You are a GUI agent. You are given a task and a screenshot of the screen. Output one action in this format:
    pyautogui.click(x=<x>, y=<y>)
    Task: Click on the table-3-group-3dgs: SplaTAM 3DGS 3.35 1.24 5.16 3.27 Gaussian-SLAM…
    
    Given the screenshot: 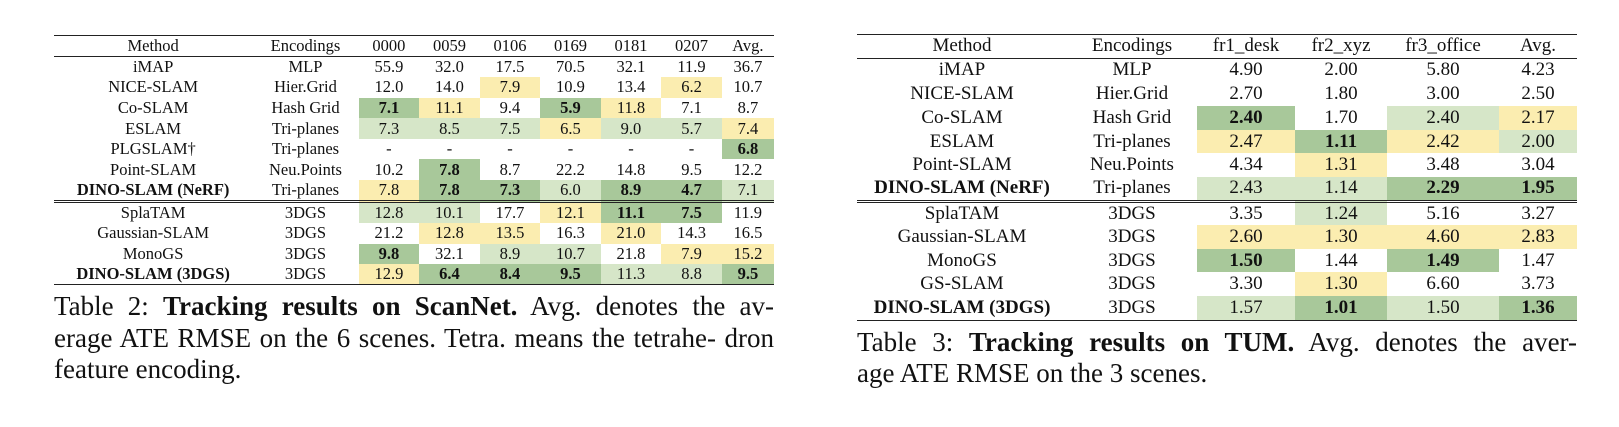 What is the action you would take?
    pyautogui.click(x=1217, y=261)
    